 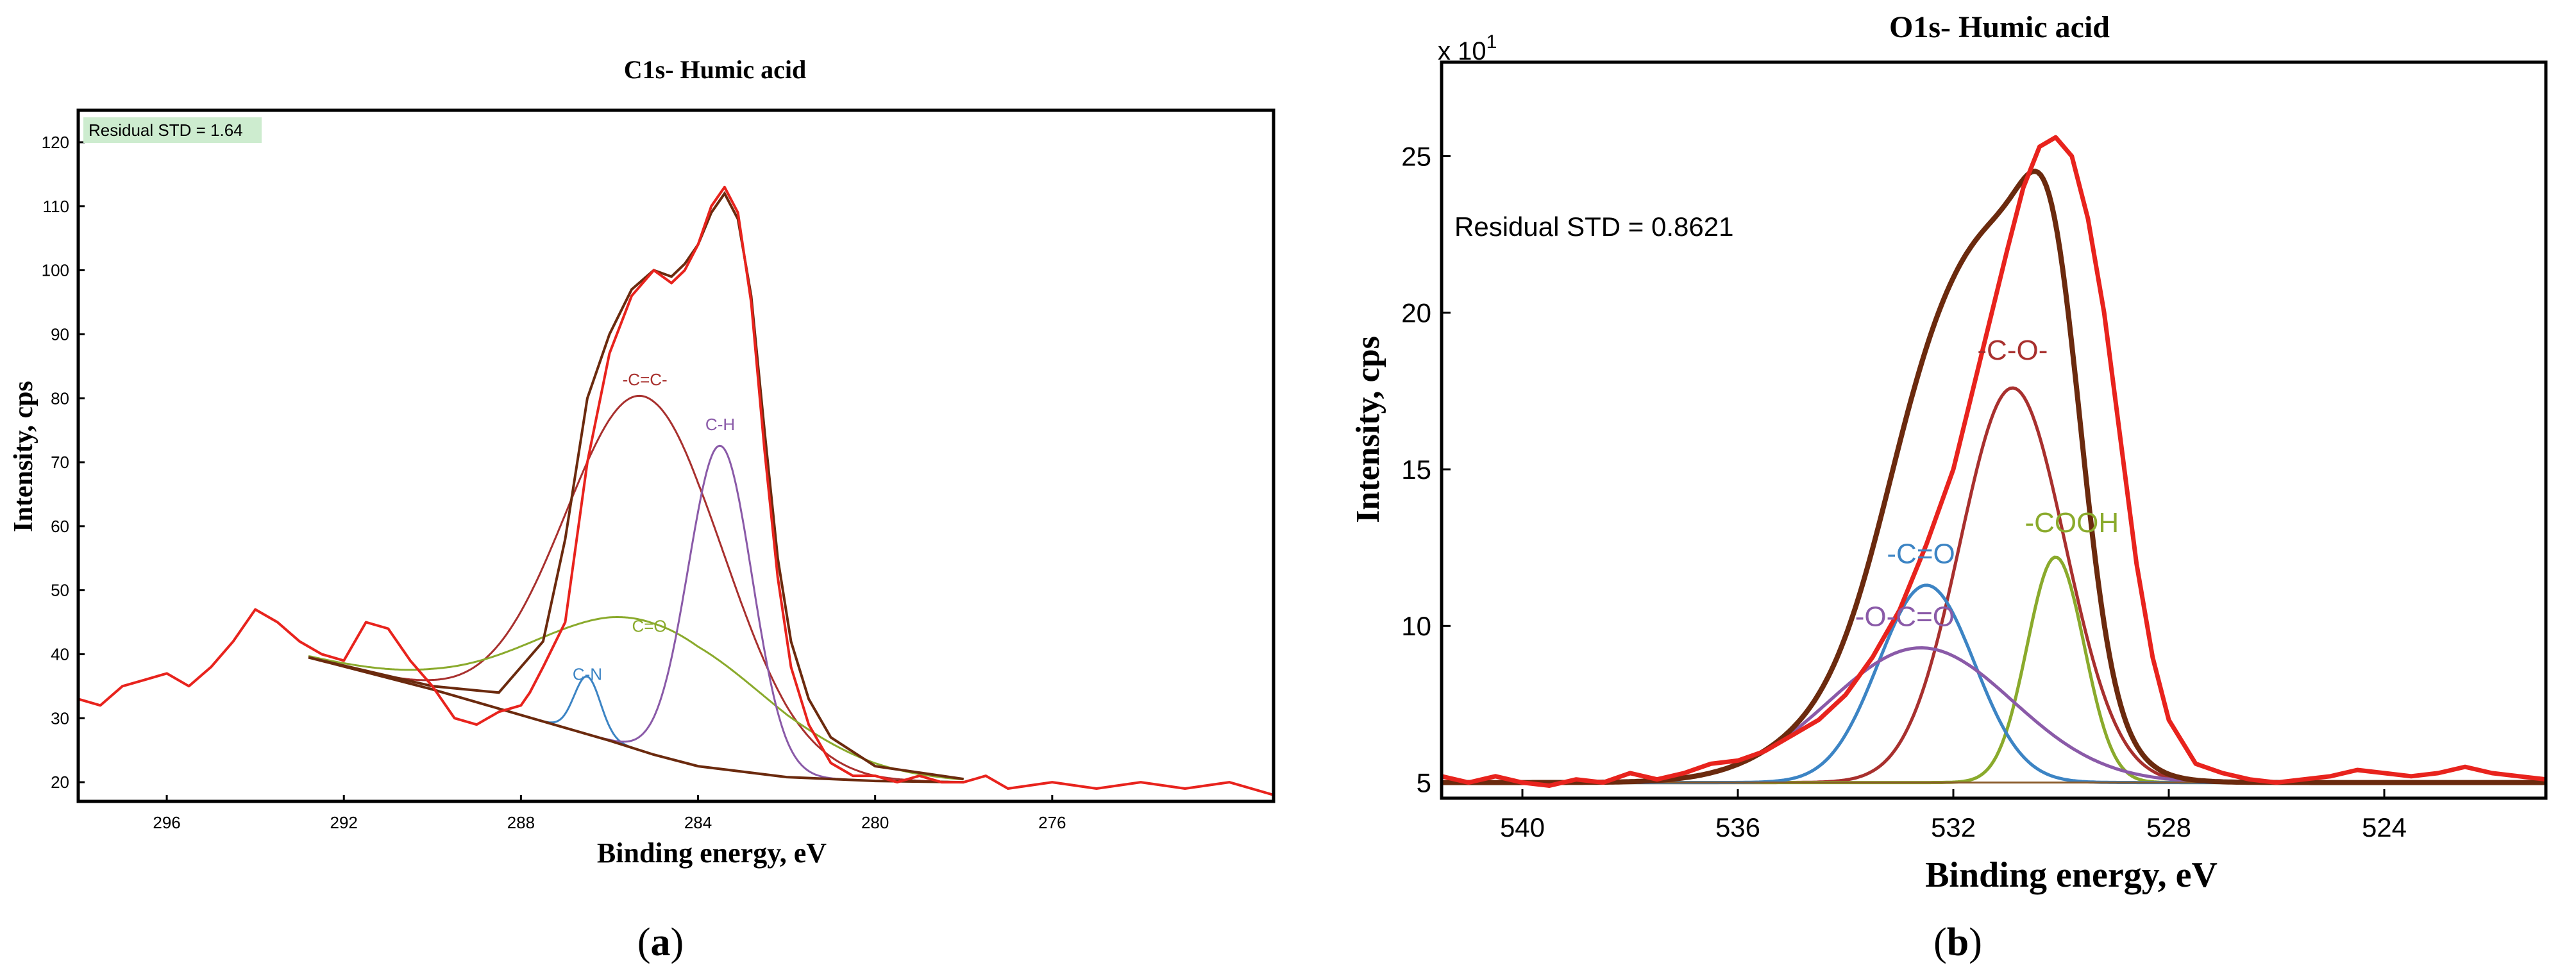 I want to click on chart-a-annotation-box, so click(x=172, y=130).